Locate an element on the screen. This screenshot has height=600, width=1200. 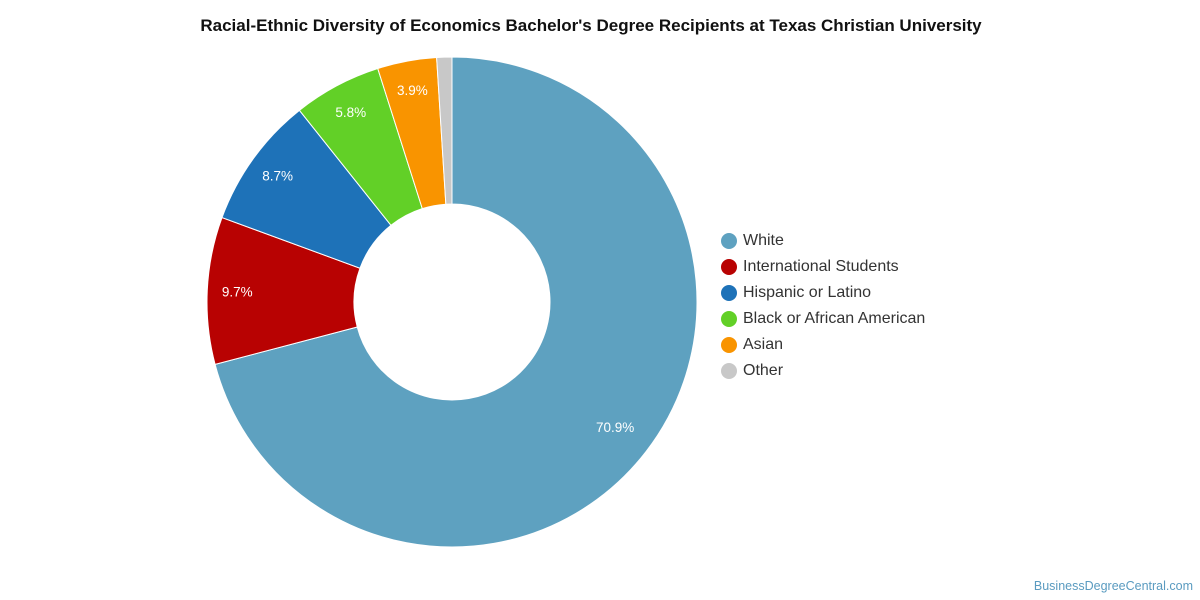
slice-label: 8.7% is located at coordinates (277, 176).